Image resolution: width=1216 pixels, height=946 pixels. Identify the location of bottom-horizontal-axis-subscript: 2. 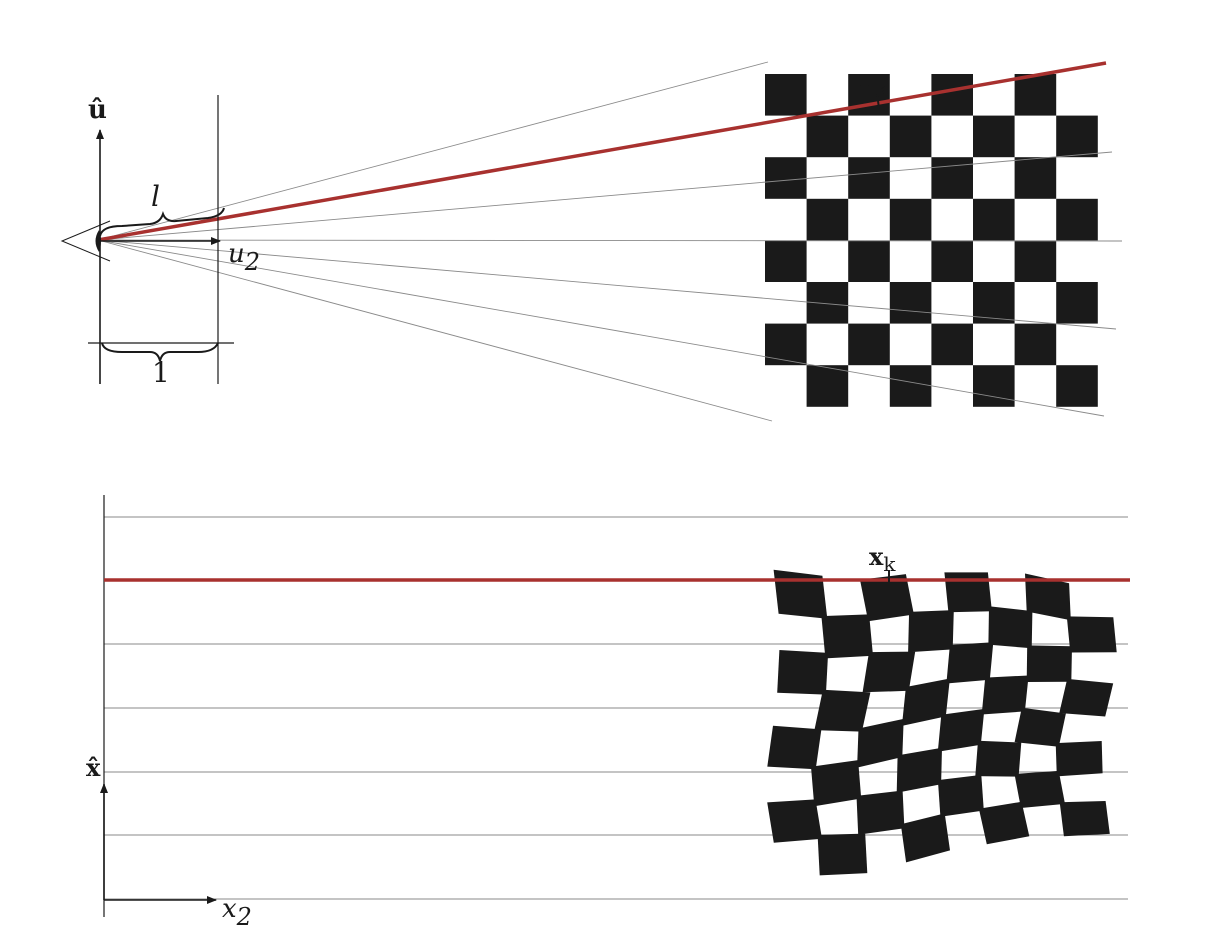
(244, 917).